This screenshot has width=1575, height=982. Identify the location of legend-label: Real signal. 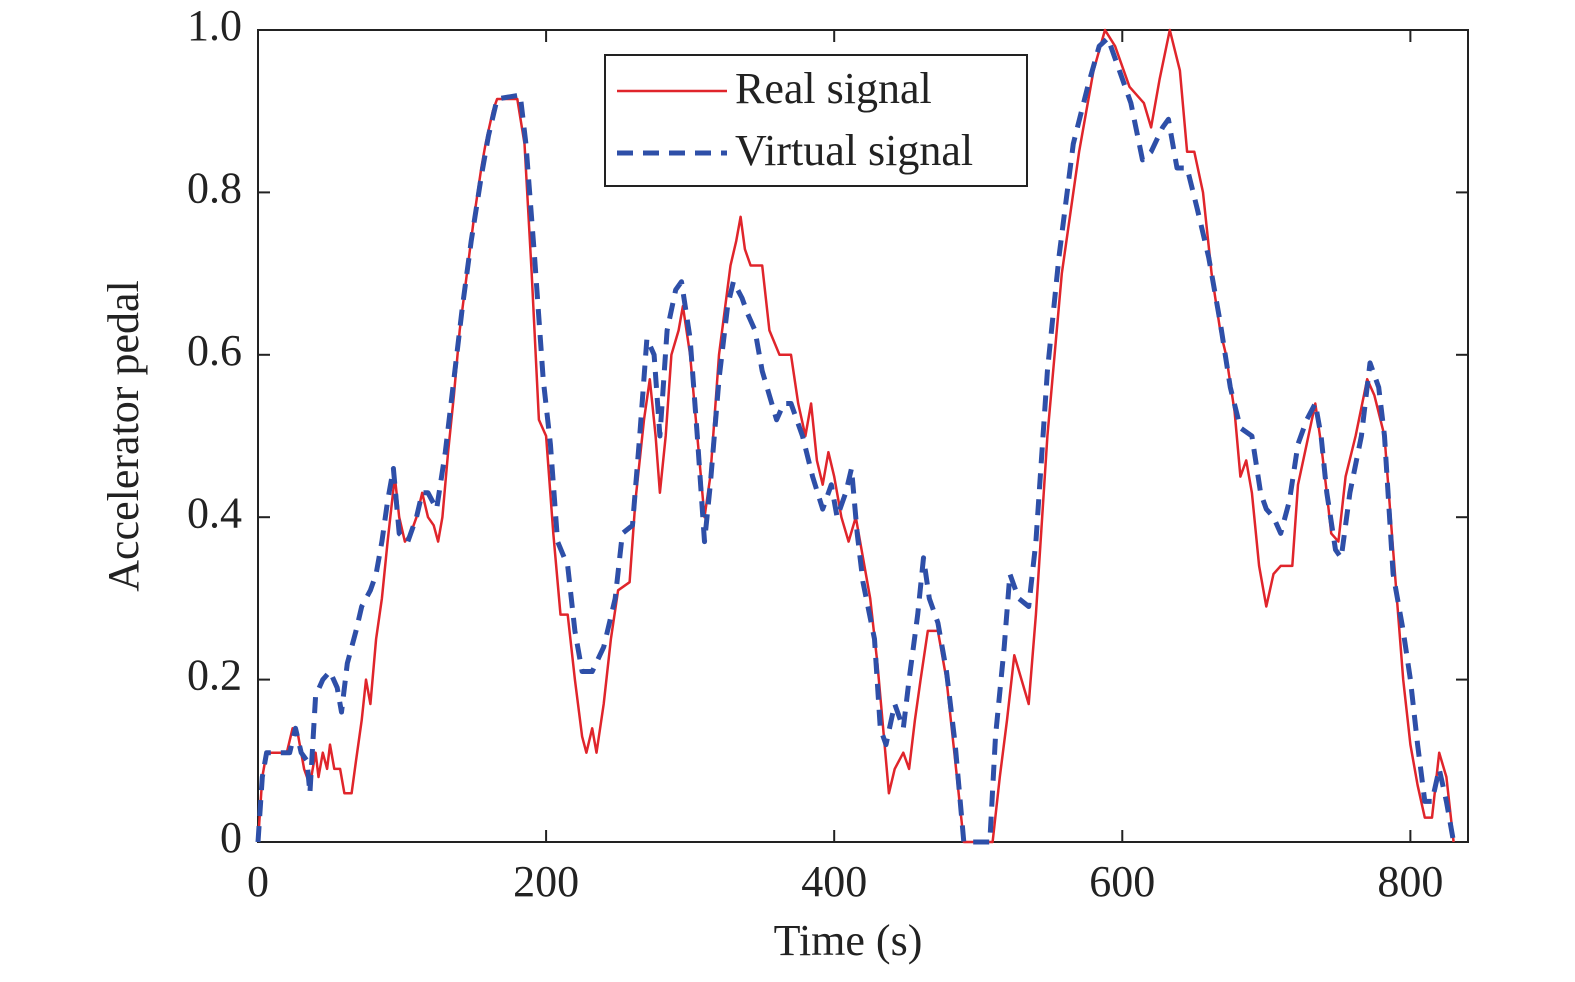
(833, 88).